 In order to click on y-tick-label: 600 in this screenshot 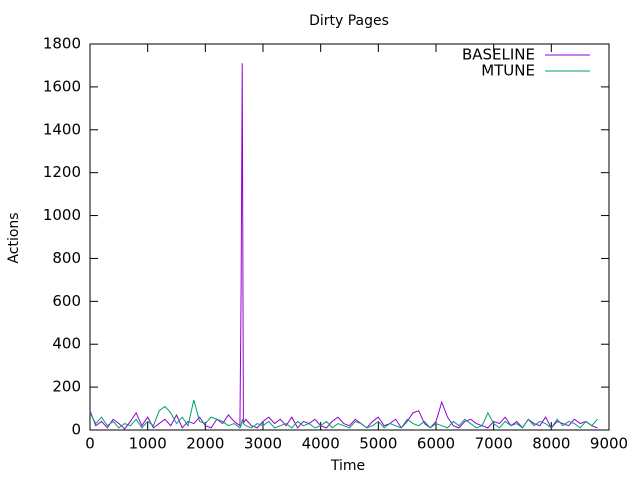, I will do `click(66, 301)`.